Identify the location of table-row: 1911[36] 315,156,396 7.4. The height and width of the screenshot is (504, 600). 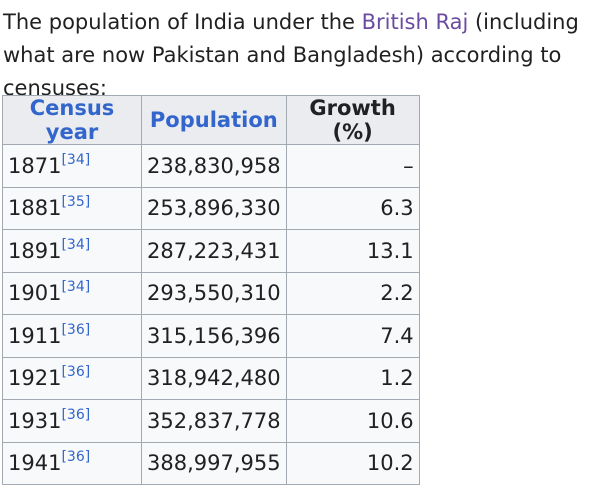
(211, 336).